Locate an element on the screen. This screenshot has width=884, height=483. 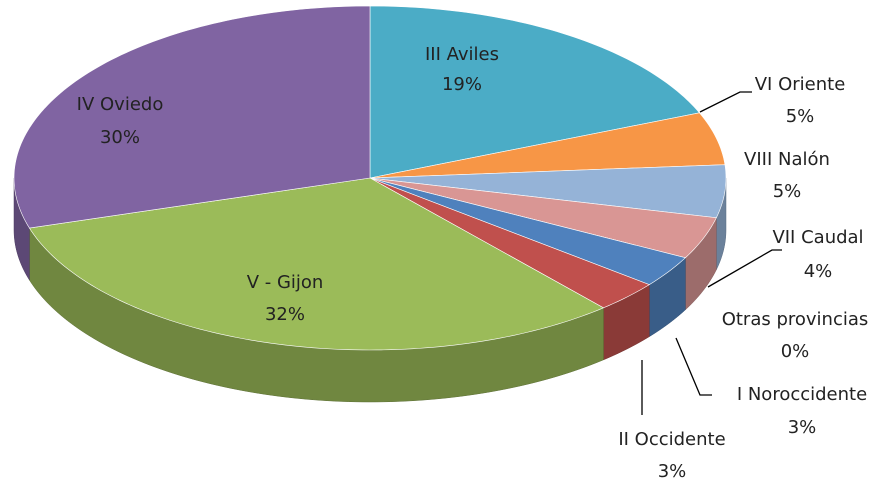
category-label: III Aviles is located at coordinates (462, 54).